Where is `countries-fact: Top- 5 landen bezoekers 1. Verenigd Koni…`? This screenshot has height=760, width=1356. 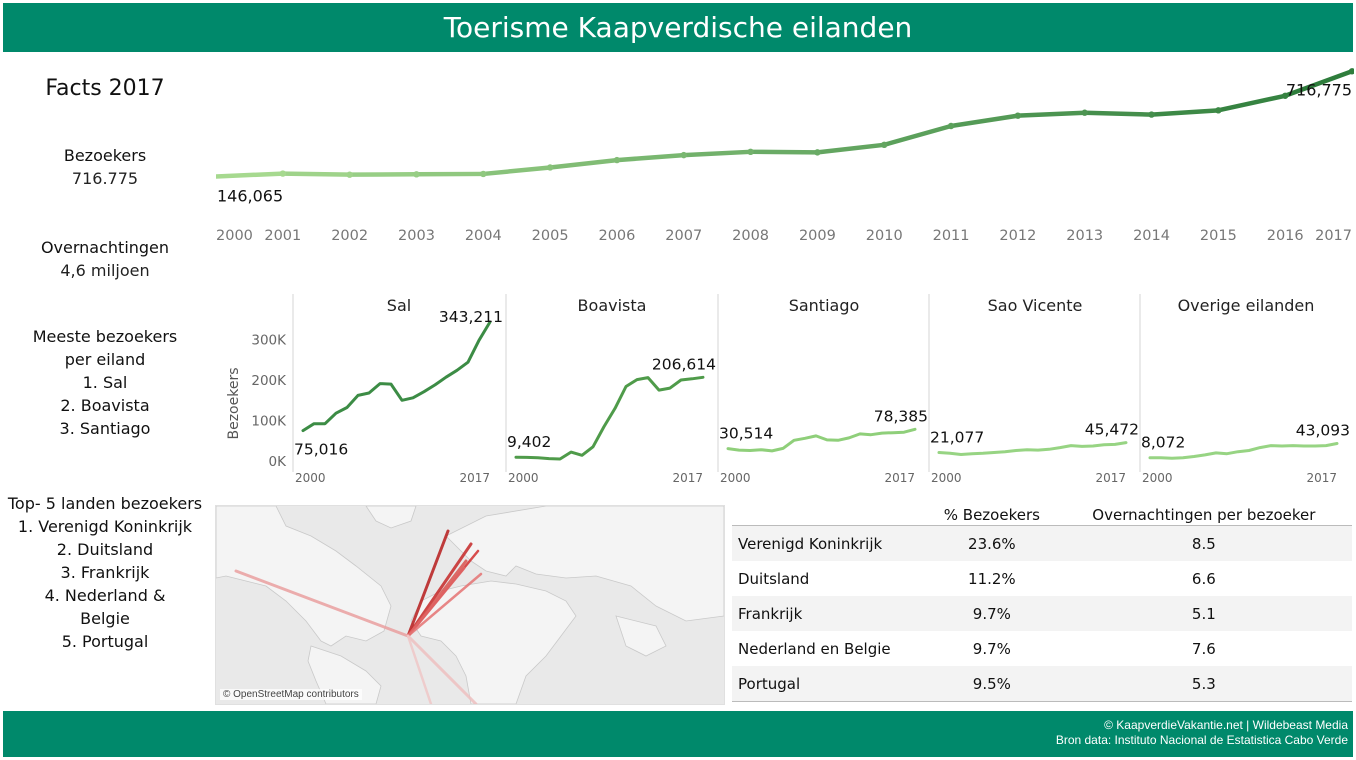 countries-fact: Top- 5 landen bezoekers 1. Verenigd Koni… is located at coordinates (105, 572).